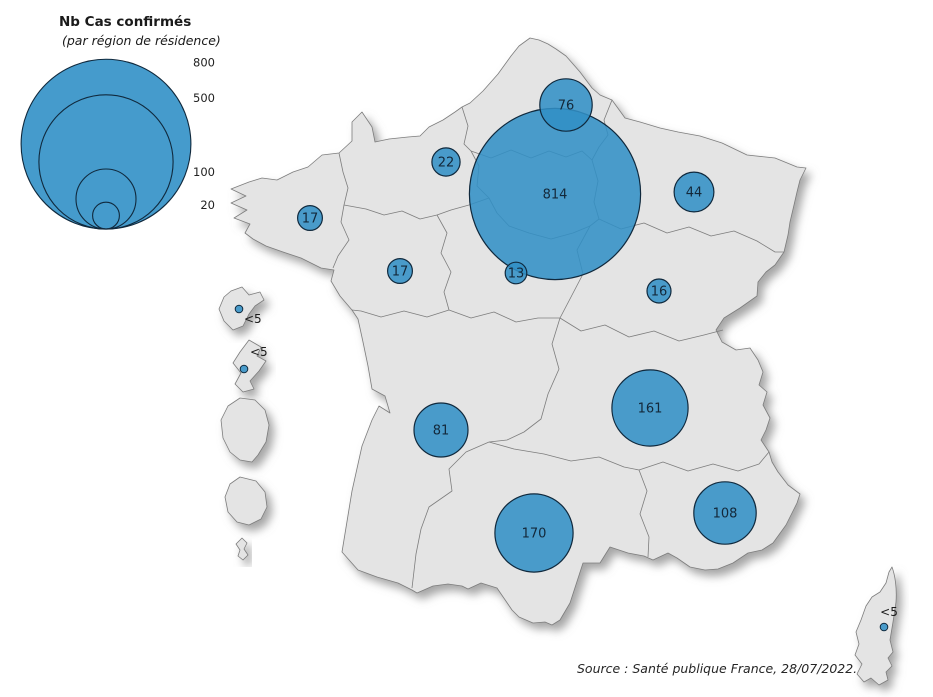 This screenshot has height=697, width=933. Describe the element at coordinates (875, 626) in the screenshot. I see `corsica-island` at that location.